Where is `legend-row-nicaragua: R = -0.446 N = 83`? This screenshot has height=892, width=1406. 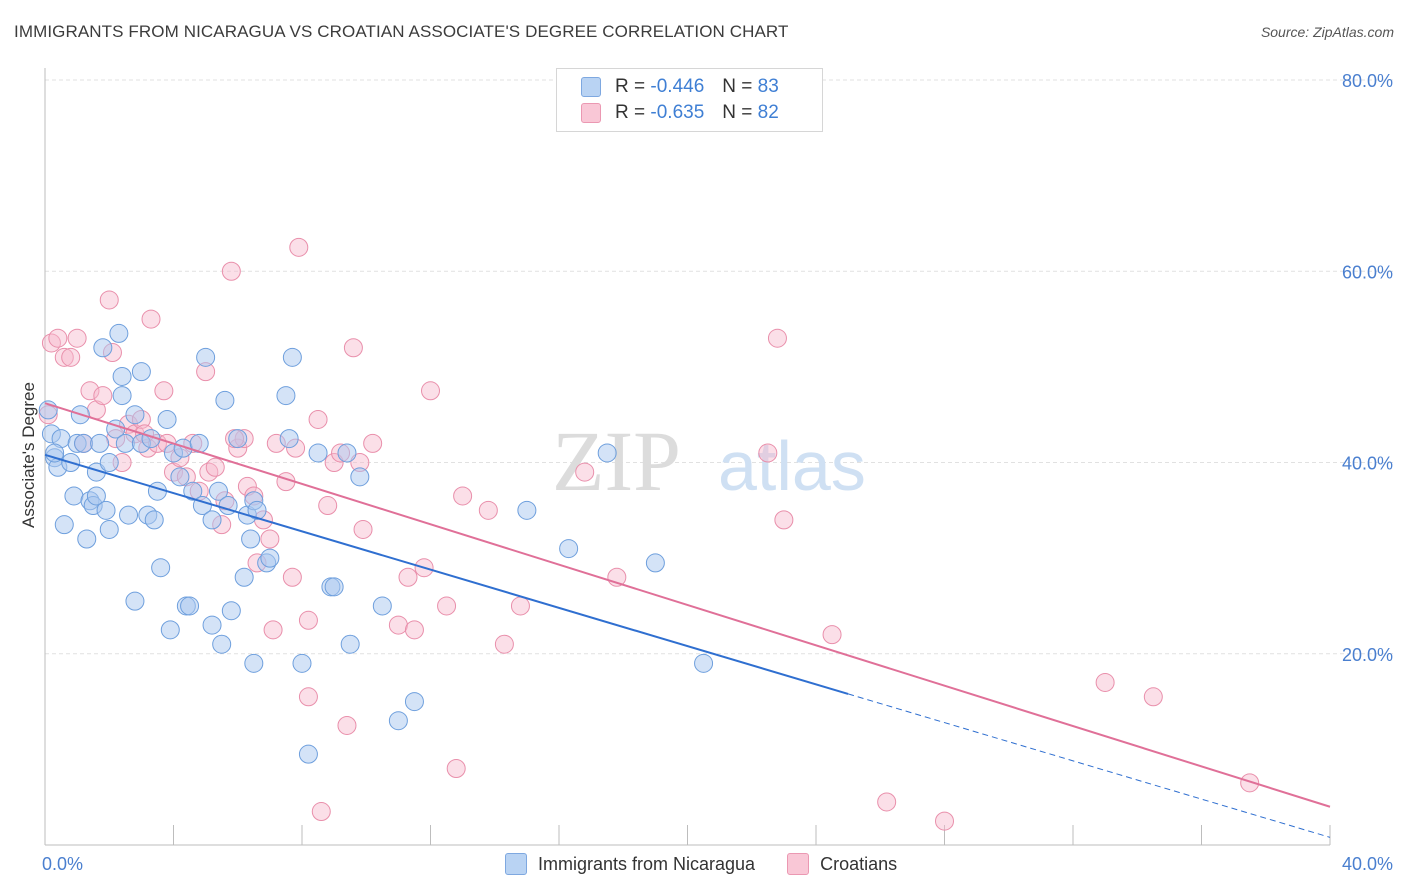 legend-row-nicaragua: R = -0.446 N = 83 is located at coordinates (680, 87).